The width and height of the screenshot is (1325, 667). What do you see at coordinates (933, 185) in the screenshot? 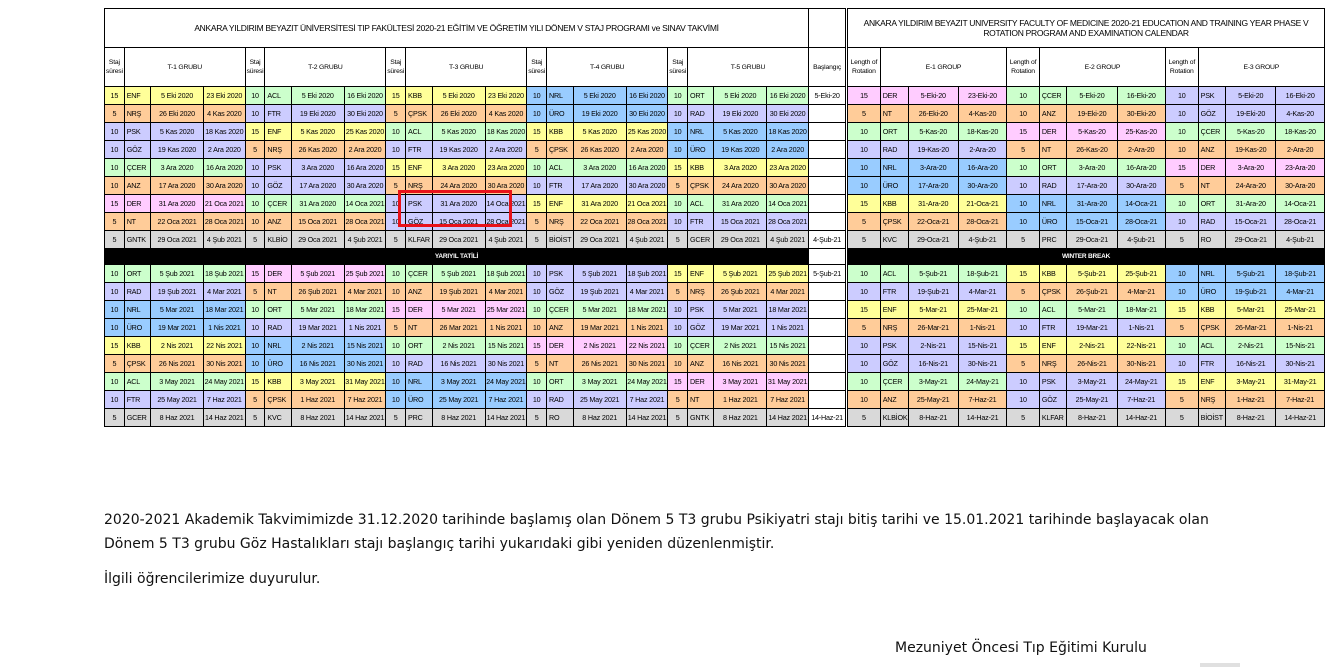
I see `start-date-cell: 17-Ara-20` at bounding box center [933, 185].